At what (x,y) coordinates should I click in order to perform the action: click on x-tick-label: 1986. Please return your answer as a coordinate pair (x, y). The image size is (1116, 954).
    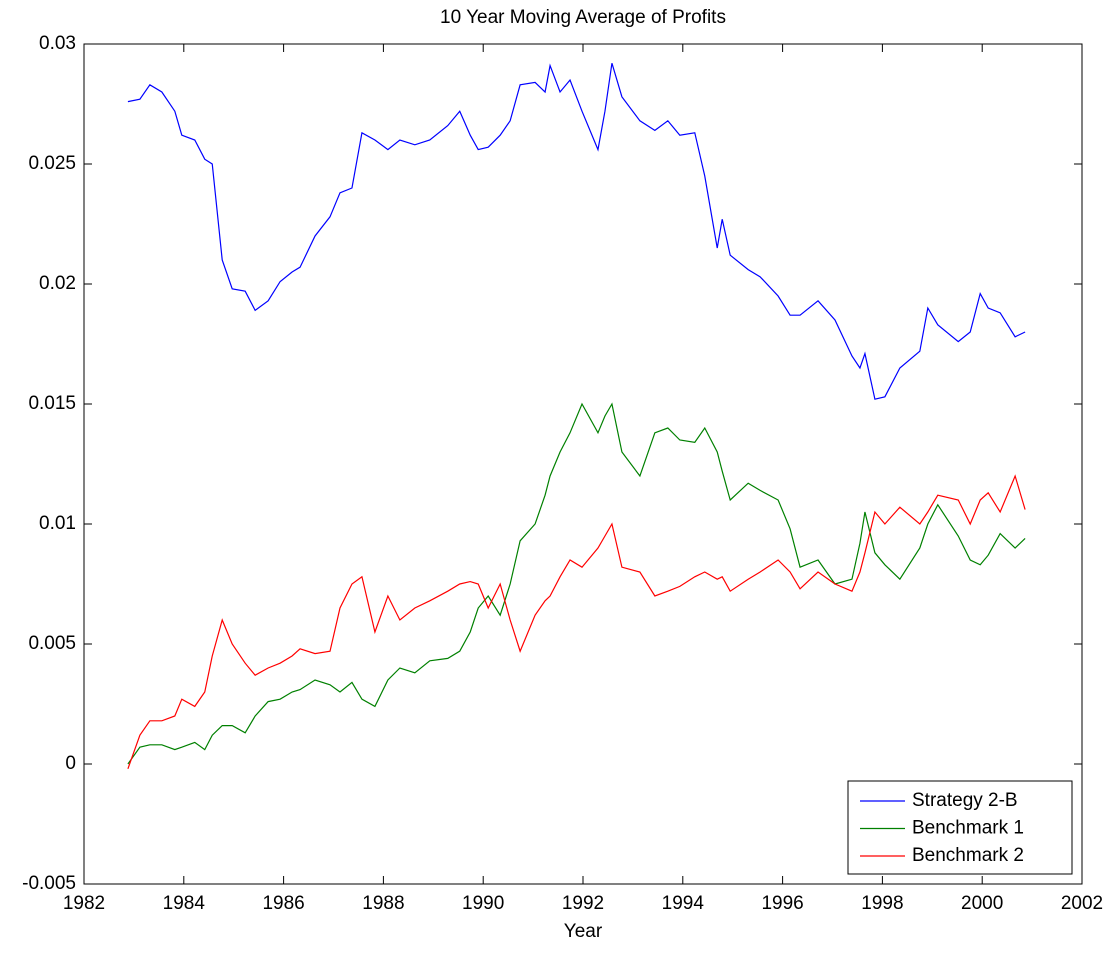
    Looking at the image, I should click on (283, 903).